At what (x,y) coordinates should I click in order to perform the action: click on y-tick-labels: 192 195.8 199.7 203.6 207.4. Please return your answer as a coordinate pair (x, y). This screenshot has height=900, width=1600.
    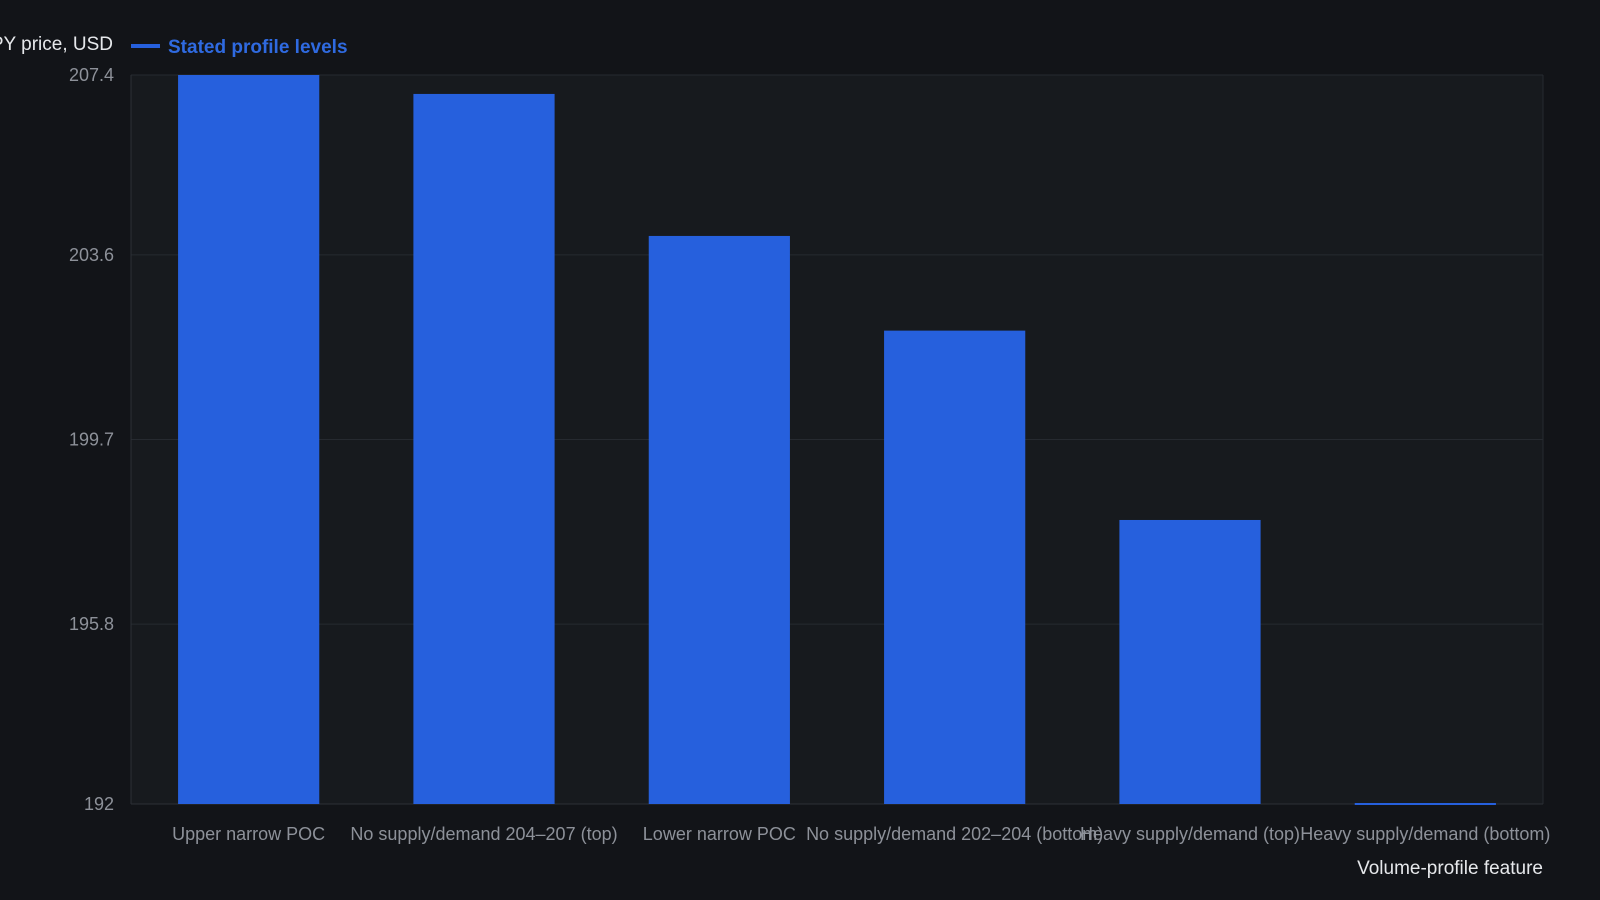
    Looking at the image, I should click on (91, 439).